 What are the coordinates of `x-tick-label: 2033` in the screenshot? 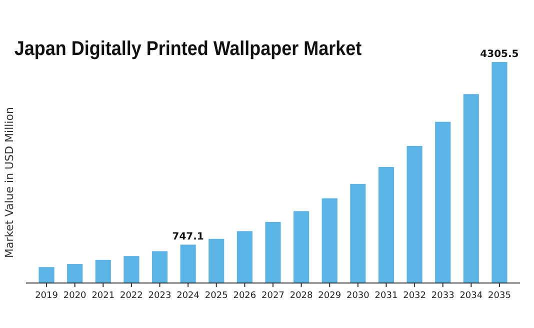 It's located at (442, 296).